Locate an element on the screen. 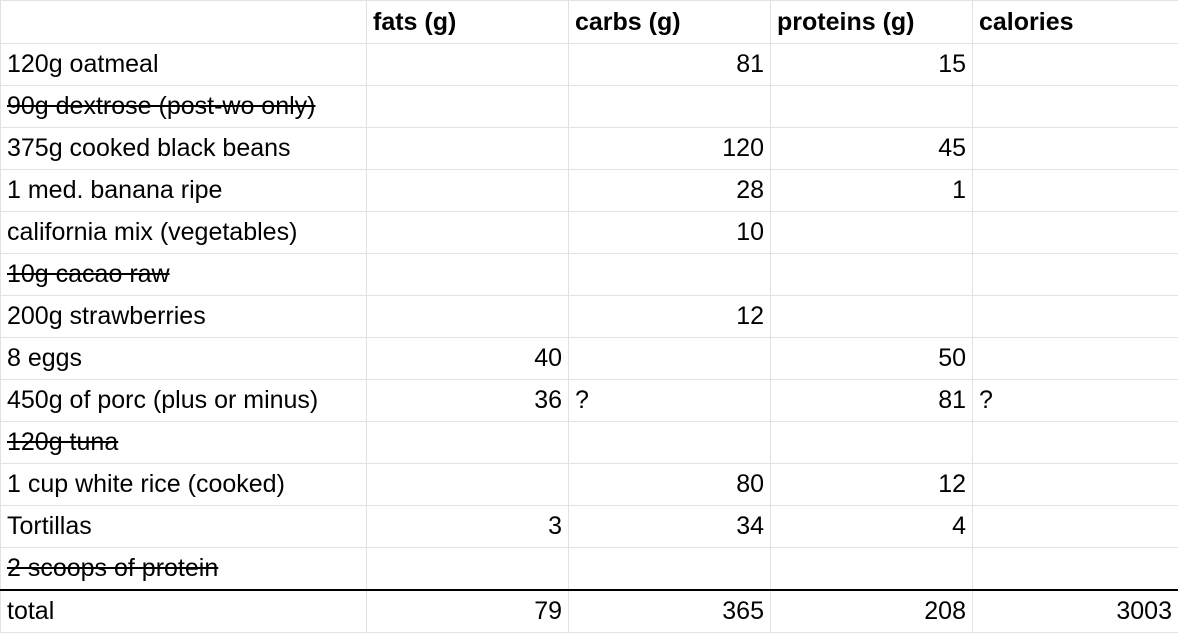 Image resolution: width=1178 pixels, height=633 pixels. cell-item: 1 cup white rice (cooked) is located at coordinates (184, 485).